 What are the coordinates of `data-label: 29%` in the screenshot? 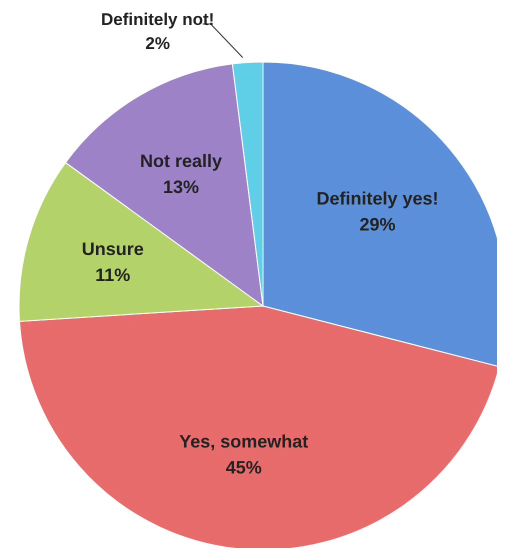 It's located at (378, 224).